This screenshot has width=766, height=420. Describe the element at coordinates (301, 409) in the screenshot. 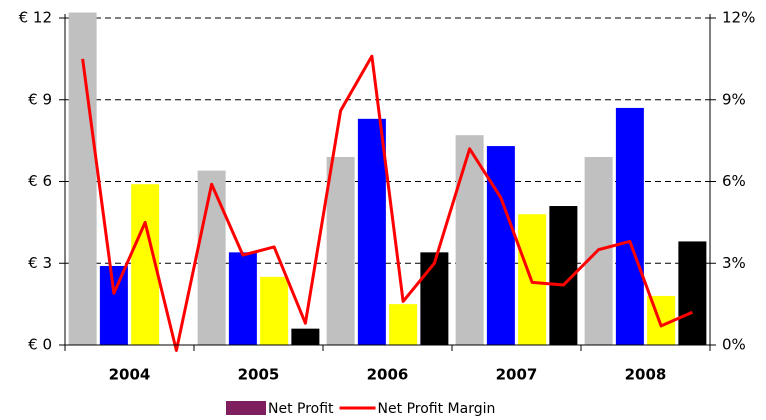

I see `legend-label: Net Profit` at that location.